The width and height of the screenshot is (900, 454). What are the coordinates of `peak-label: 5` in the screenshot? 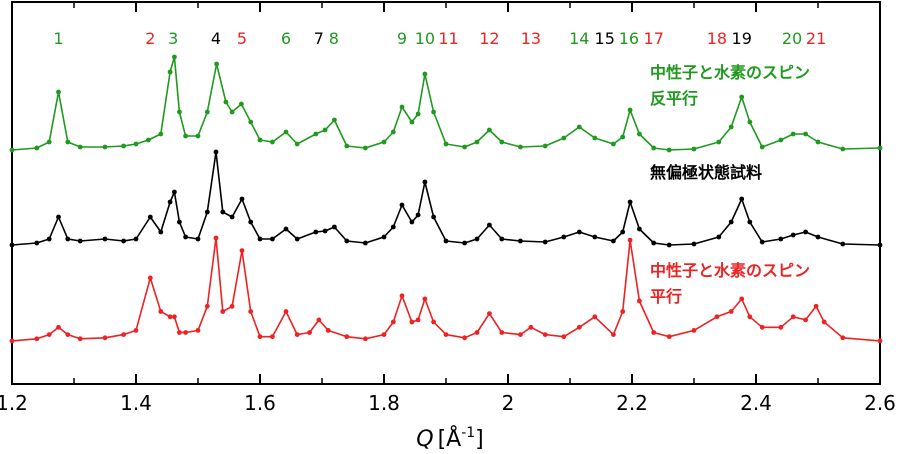 It's located at (242, 38).